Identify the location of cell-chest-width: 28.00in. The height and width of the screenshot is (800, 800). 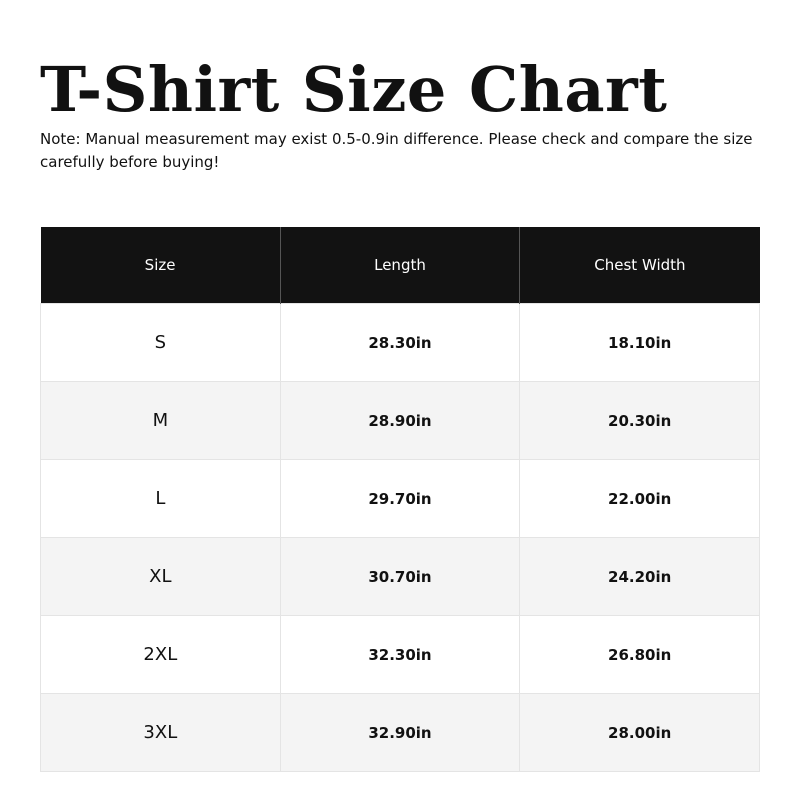
(639, 732).